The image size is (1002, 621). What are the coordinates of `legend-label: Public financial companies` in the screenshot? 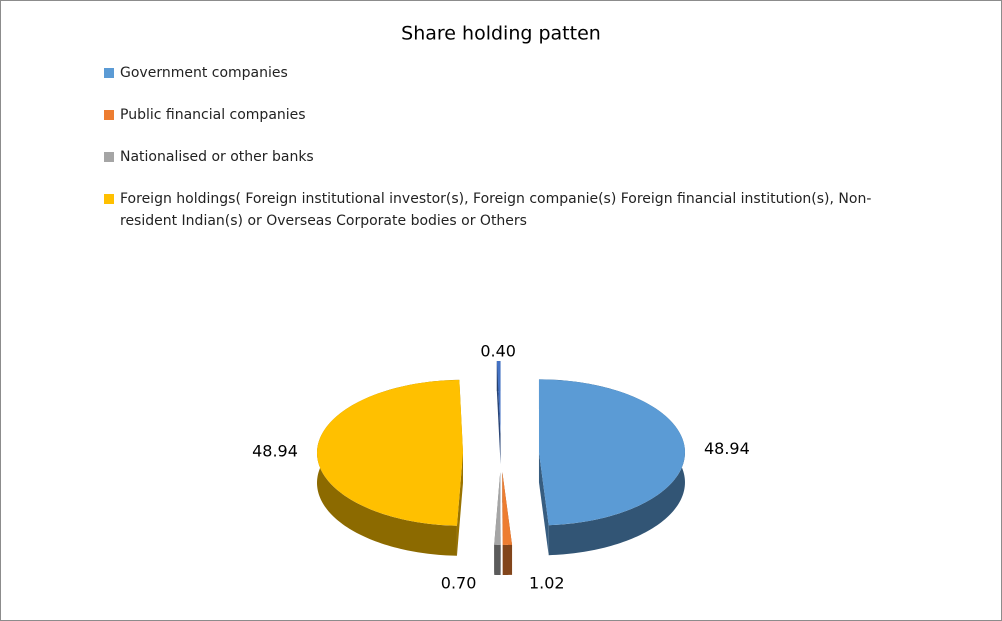 It's located at (213, 115).